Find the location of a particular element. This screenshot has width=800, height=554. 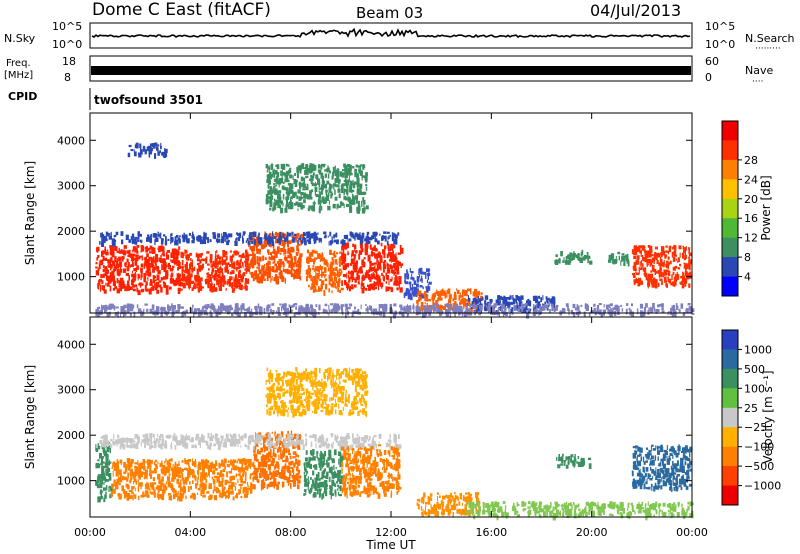

power-colorbar-tick-label: 8 is located at coordinates (747, 257).